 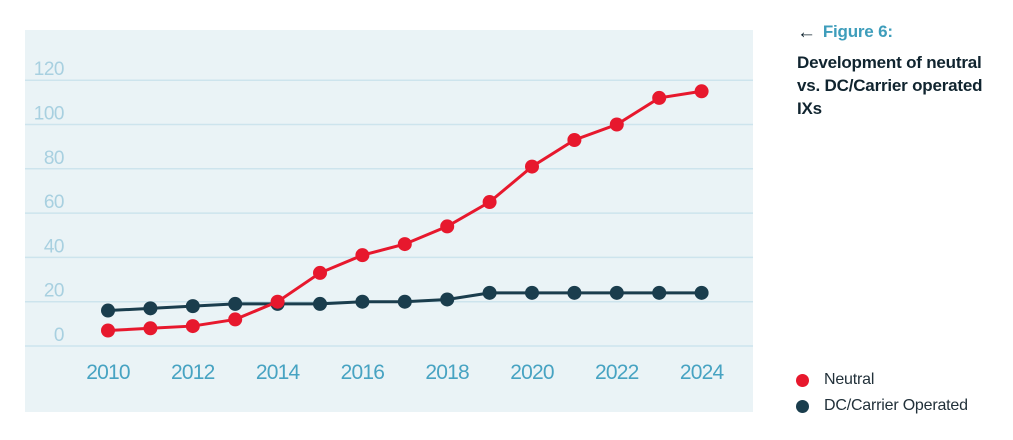 What do you see at coordinates (108, 372) in the screenshot?
I see `x-axis-tick-label: 2010` at bounding box center [108, 372].